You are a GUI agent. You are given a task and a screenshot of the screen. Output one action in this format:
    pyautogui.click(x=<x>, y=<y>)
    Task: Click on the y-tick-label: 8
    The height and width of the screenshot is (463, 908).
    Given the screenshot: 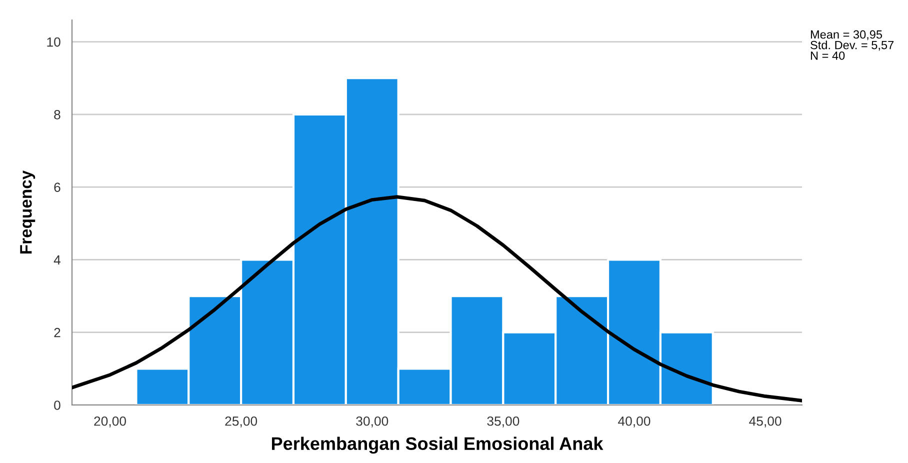 What is the action you would take?
    pyautogui.click(x=57, y=115)
    